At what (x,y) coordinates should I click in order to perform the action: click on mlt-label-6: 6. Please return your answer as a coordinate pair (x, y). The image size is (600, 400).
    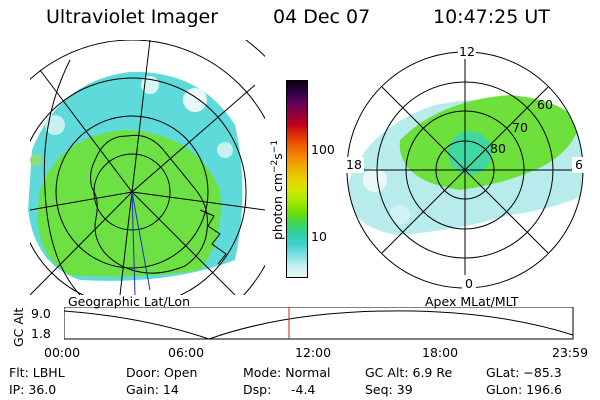
    Looking at the image, I should click on (579, 164).